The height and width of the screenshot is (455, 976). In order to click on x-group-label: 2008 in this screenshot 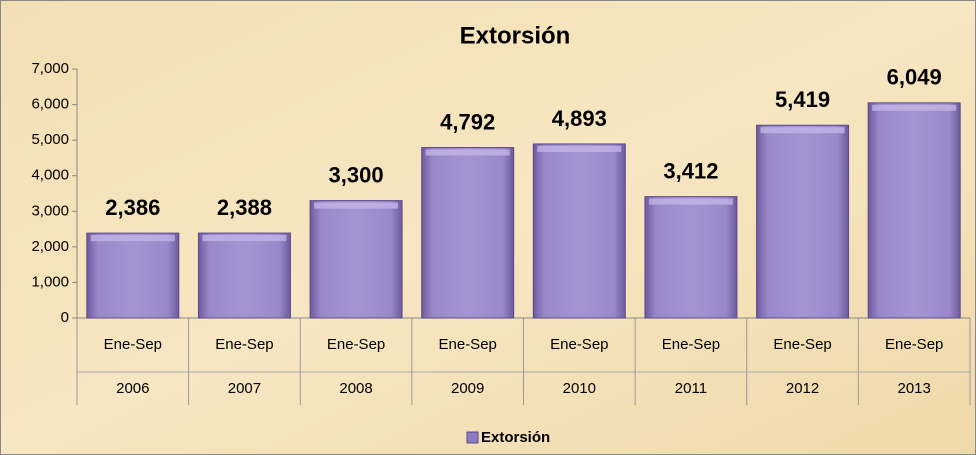, I will do `click(355, 388)`.